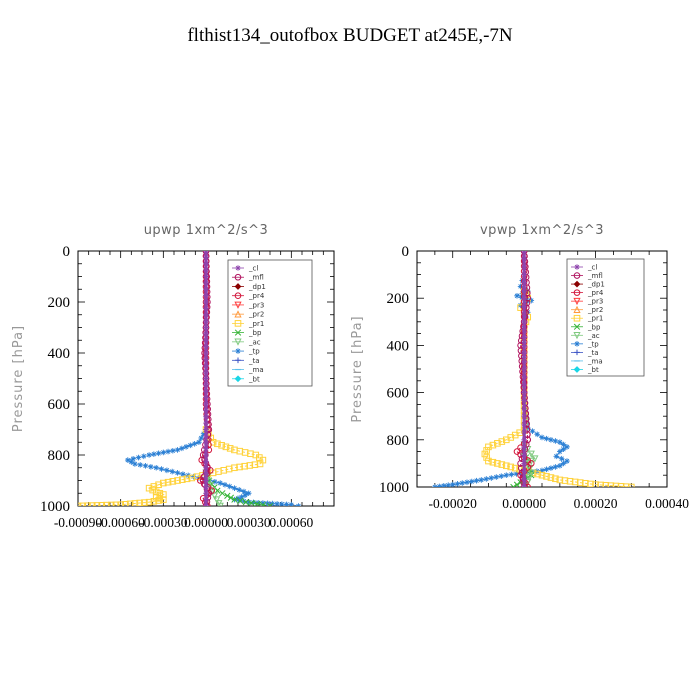 Image resolution: width=700 pixels, height=700 pixels. I want to click on legend-label: _mfl, so click(256, 278).